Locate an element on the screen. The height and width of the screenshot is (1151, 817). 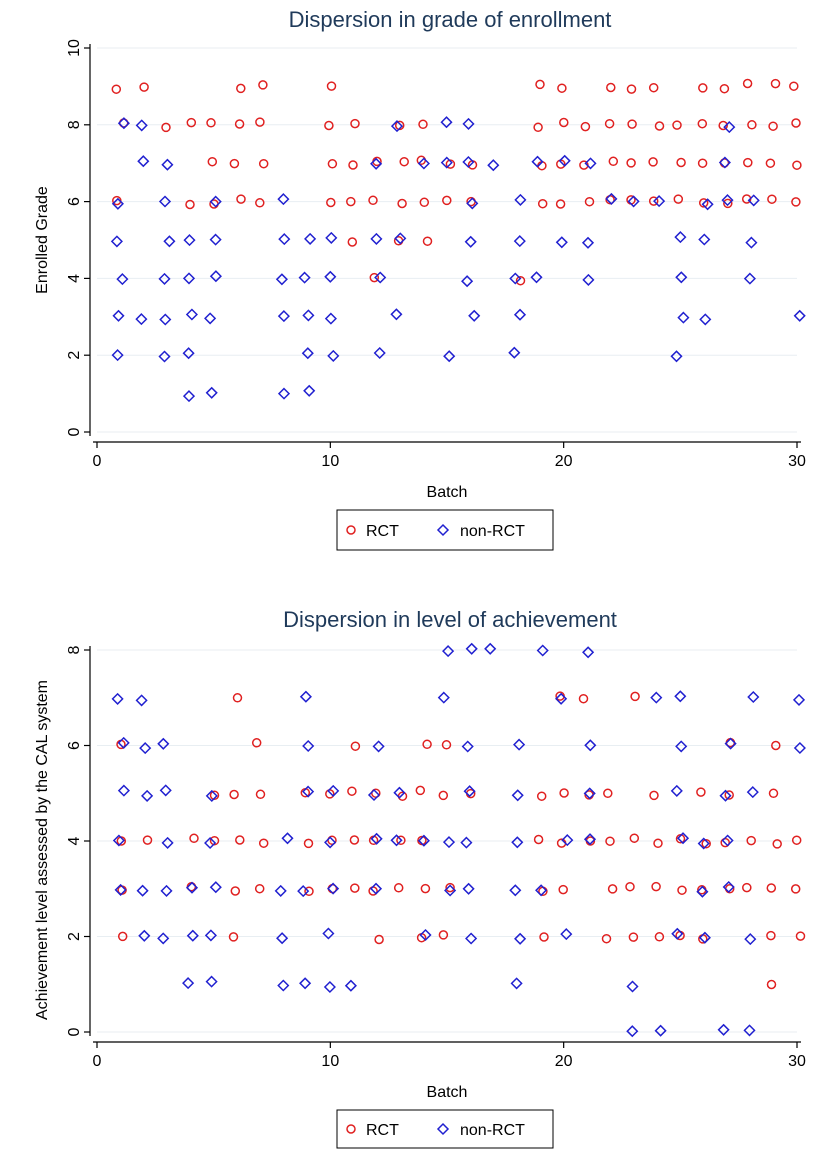
legend-label-non-rct: non-RCT is located at coordinates (492, 1130).